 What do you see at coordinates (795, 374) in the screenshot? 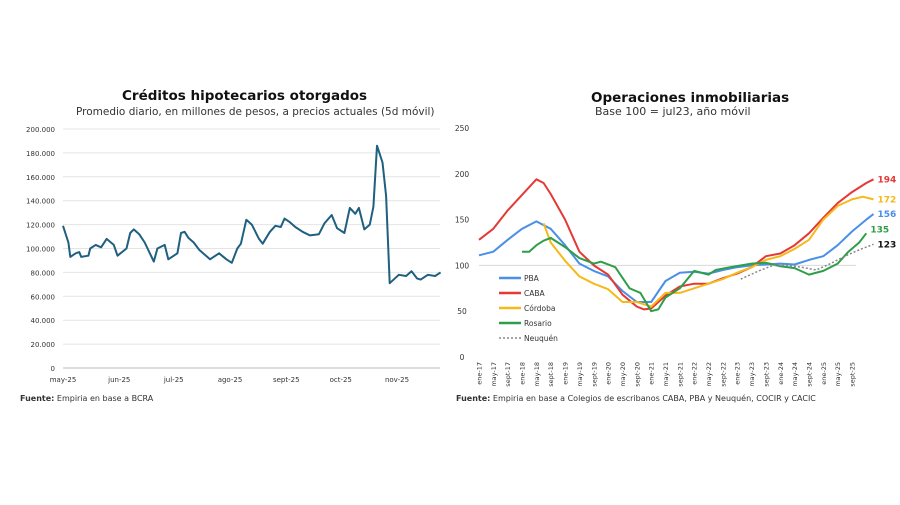
I see `x-tick-label: may-24` at bounding box center [795, 374].